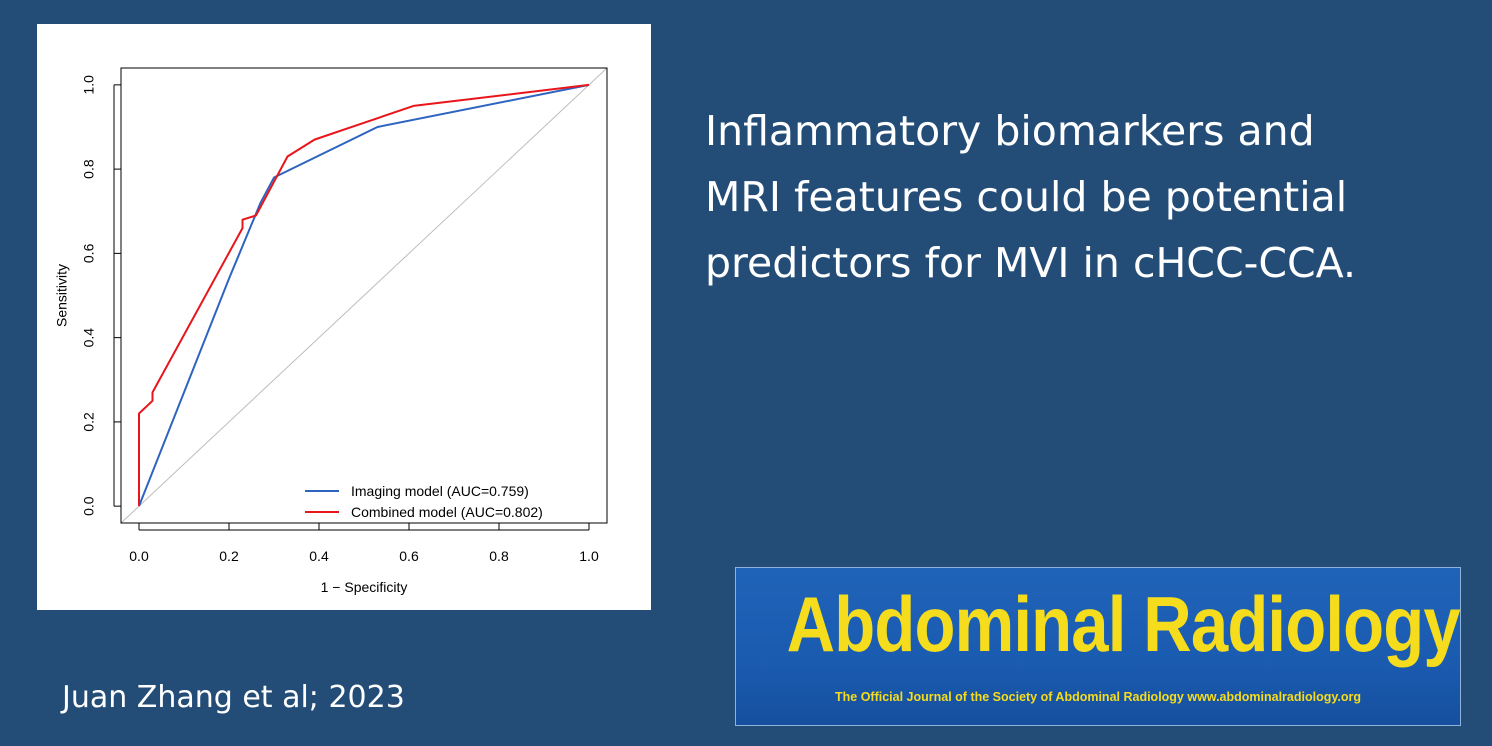 Image resolution: width=1492 pixels, height=746 pixels. What do you see at coordinates (1123, 624) in the screenshot?
I see `journal-name: Abdominal Radiology` at bounding box center [1123, 624].